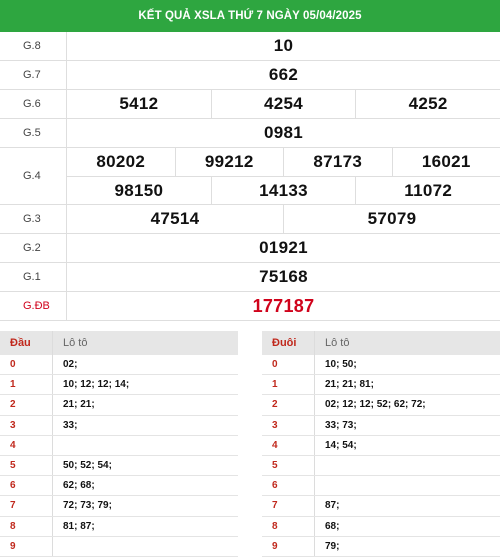 The image size is (500, 559). What do you see at coordinates (407, 546) in the screenshot?
I see `loto-values: 79;` at bounding box center [407, 546].